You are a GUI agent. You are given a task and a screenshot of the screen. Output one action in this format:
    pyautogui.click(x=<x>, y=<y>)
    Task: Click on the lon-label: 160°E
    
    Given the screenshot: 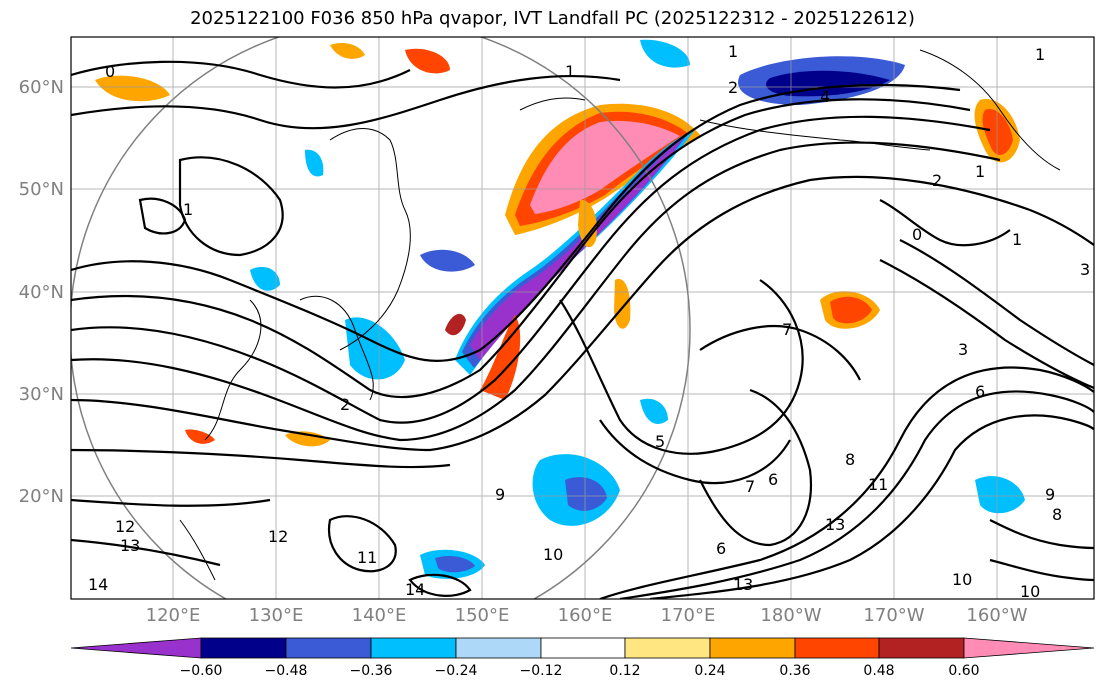 What is the action you would take?
    pyautogui.click(x=585, y=615)
    